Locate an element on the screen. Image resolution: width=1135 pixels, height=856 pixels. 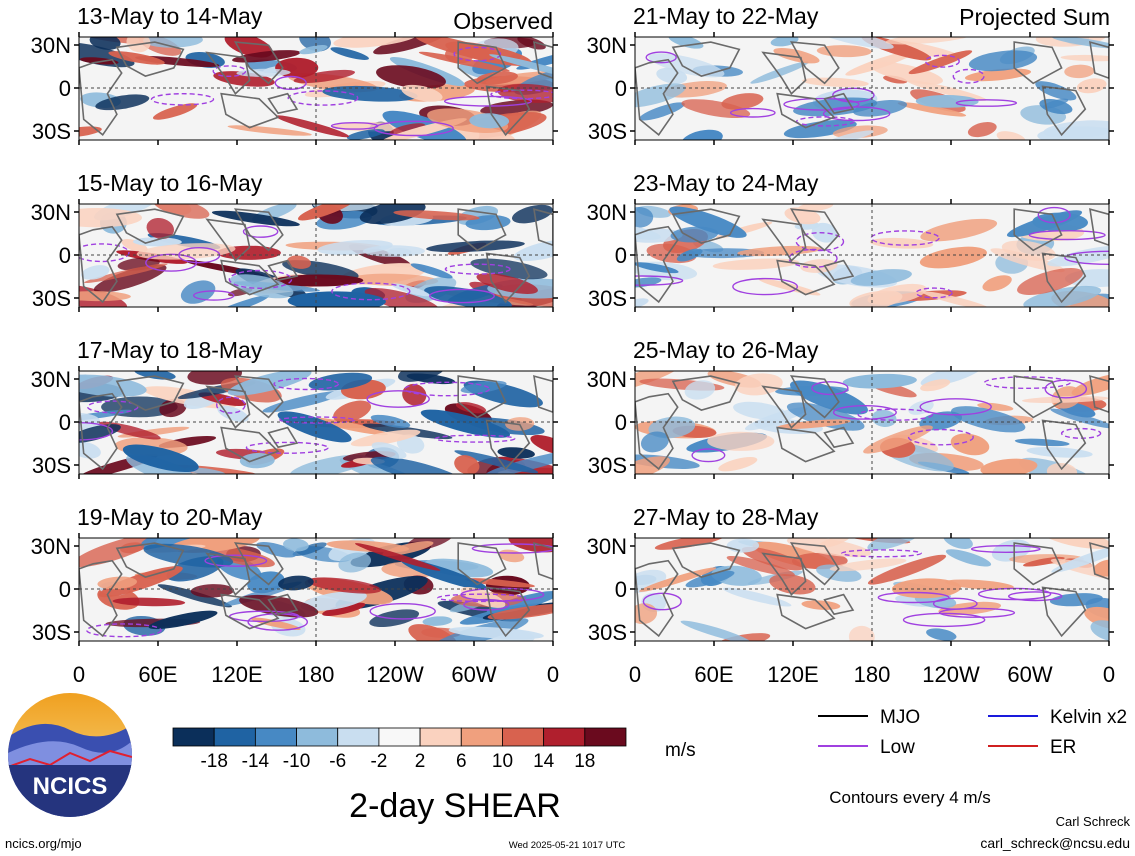
legend-label: MJO is located at coordinates (900, 717).